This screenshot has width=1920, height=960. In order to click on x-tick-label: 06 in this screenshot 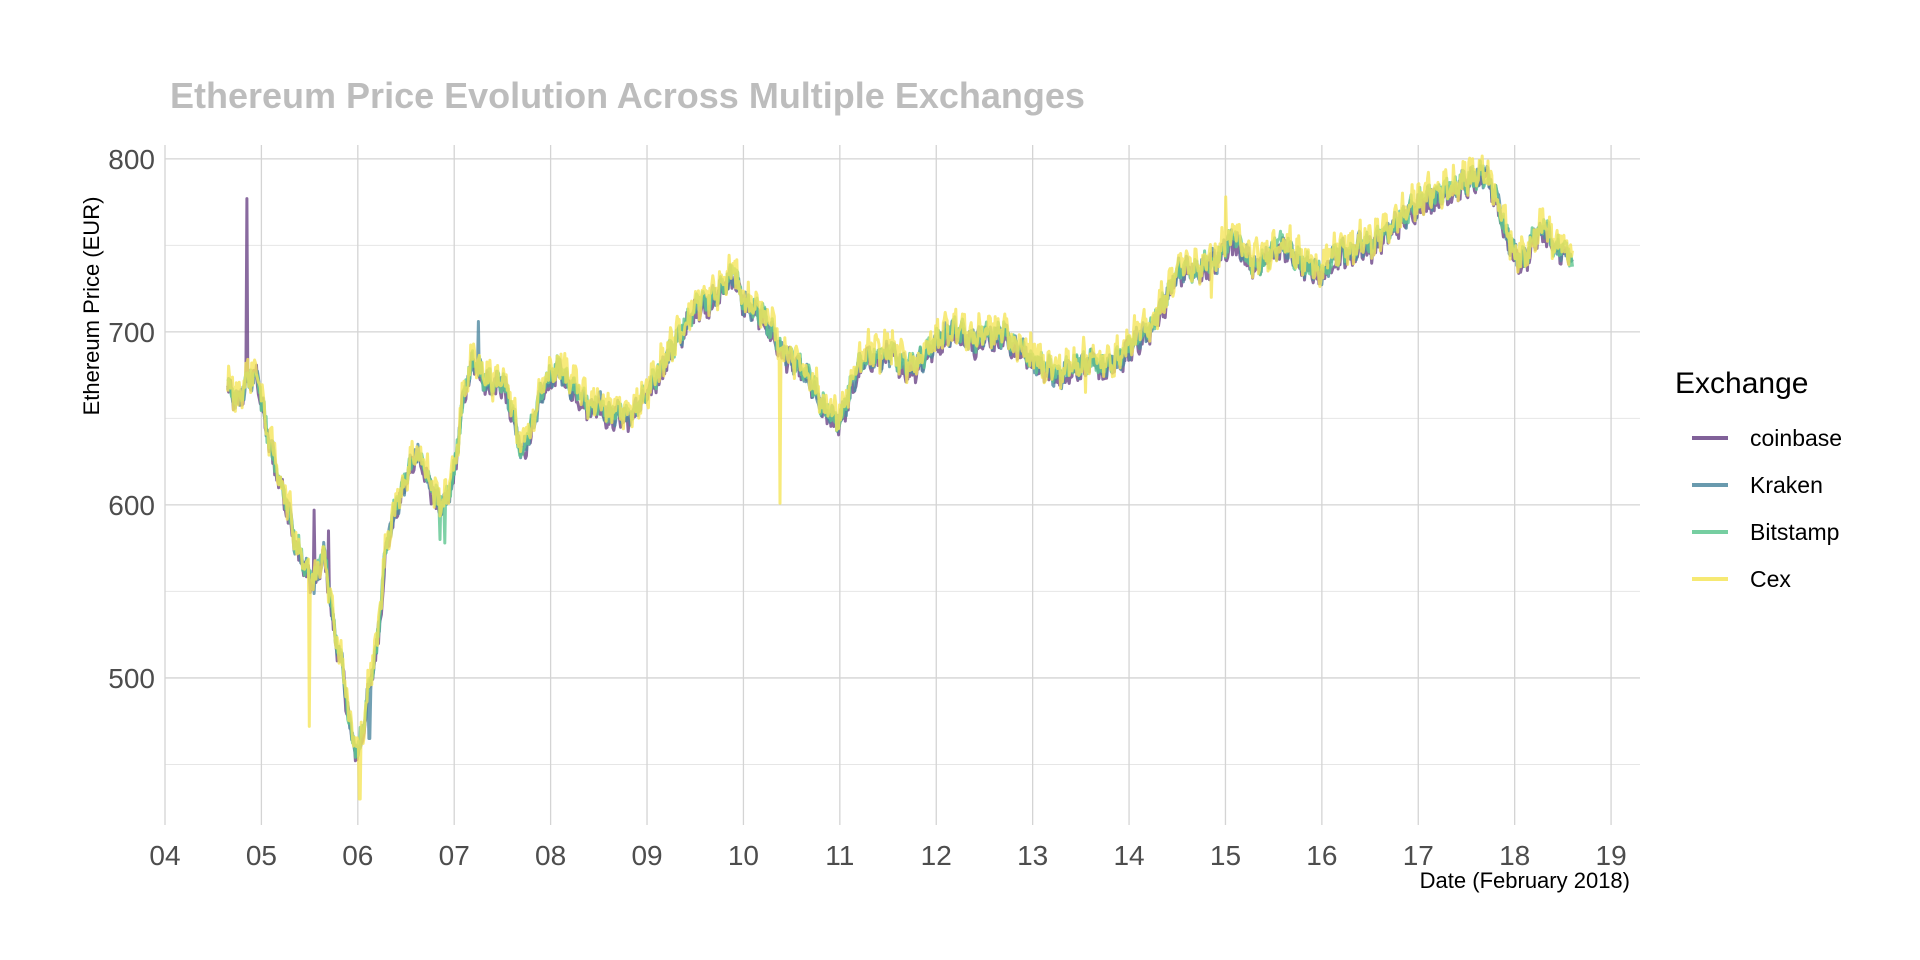, I will do `click(357, 855)`.